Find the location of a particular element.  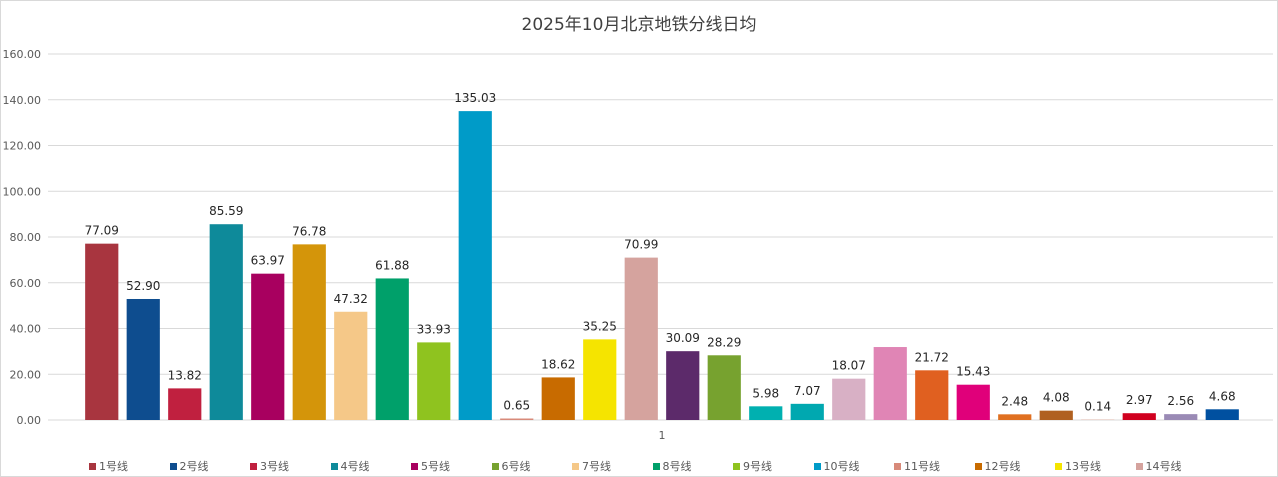

legend-label: 5号线 is located at coordinates (435, 466).